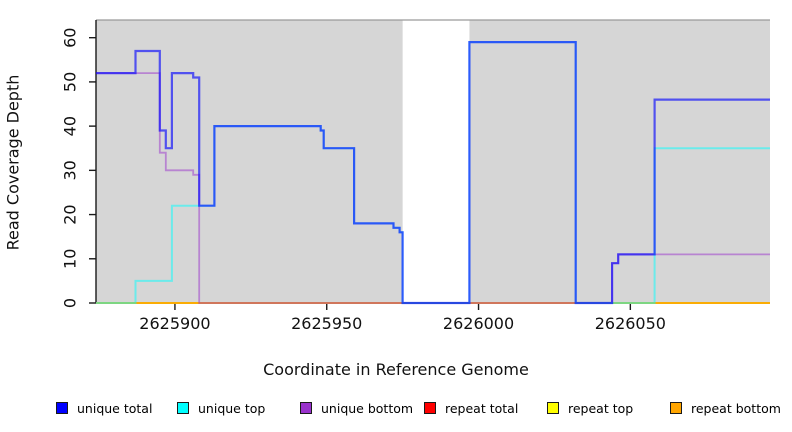  I want to click on legend-swatch-repeat_bottom, so click(676, 408).